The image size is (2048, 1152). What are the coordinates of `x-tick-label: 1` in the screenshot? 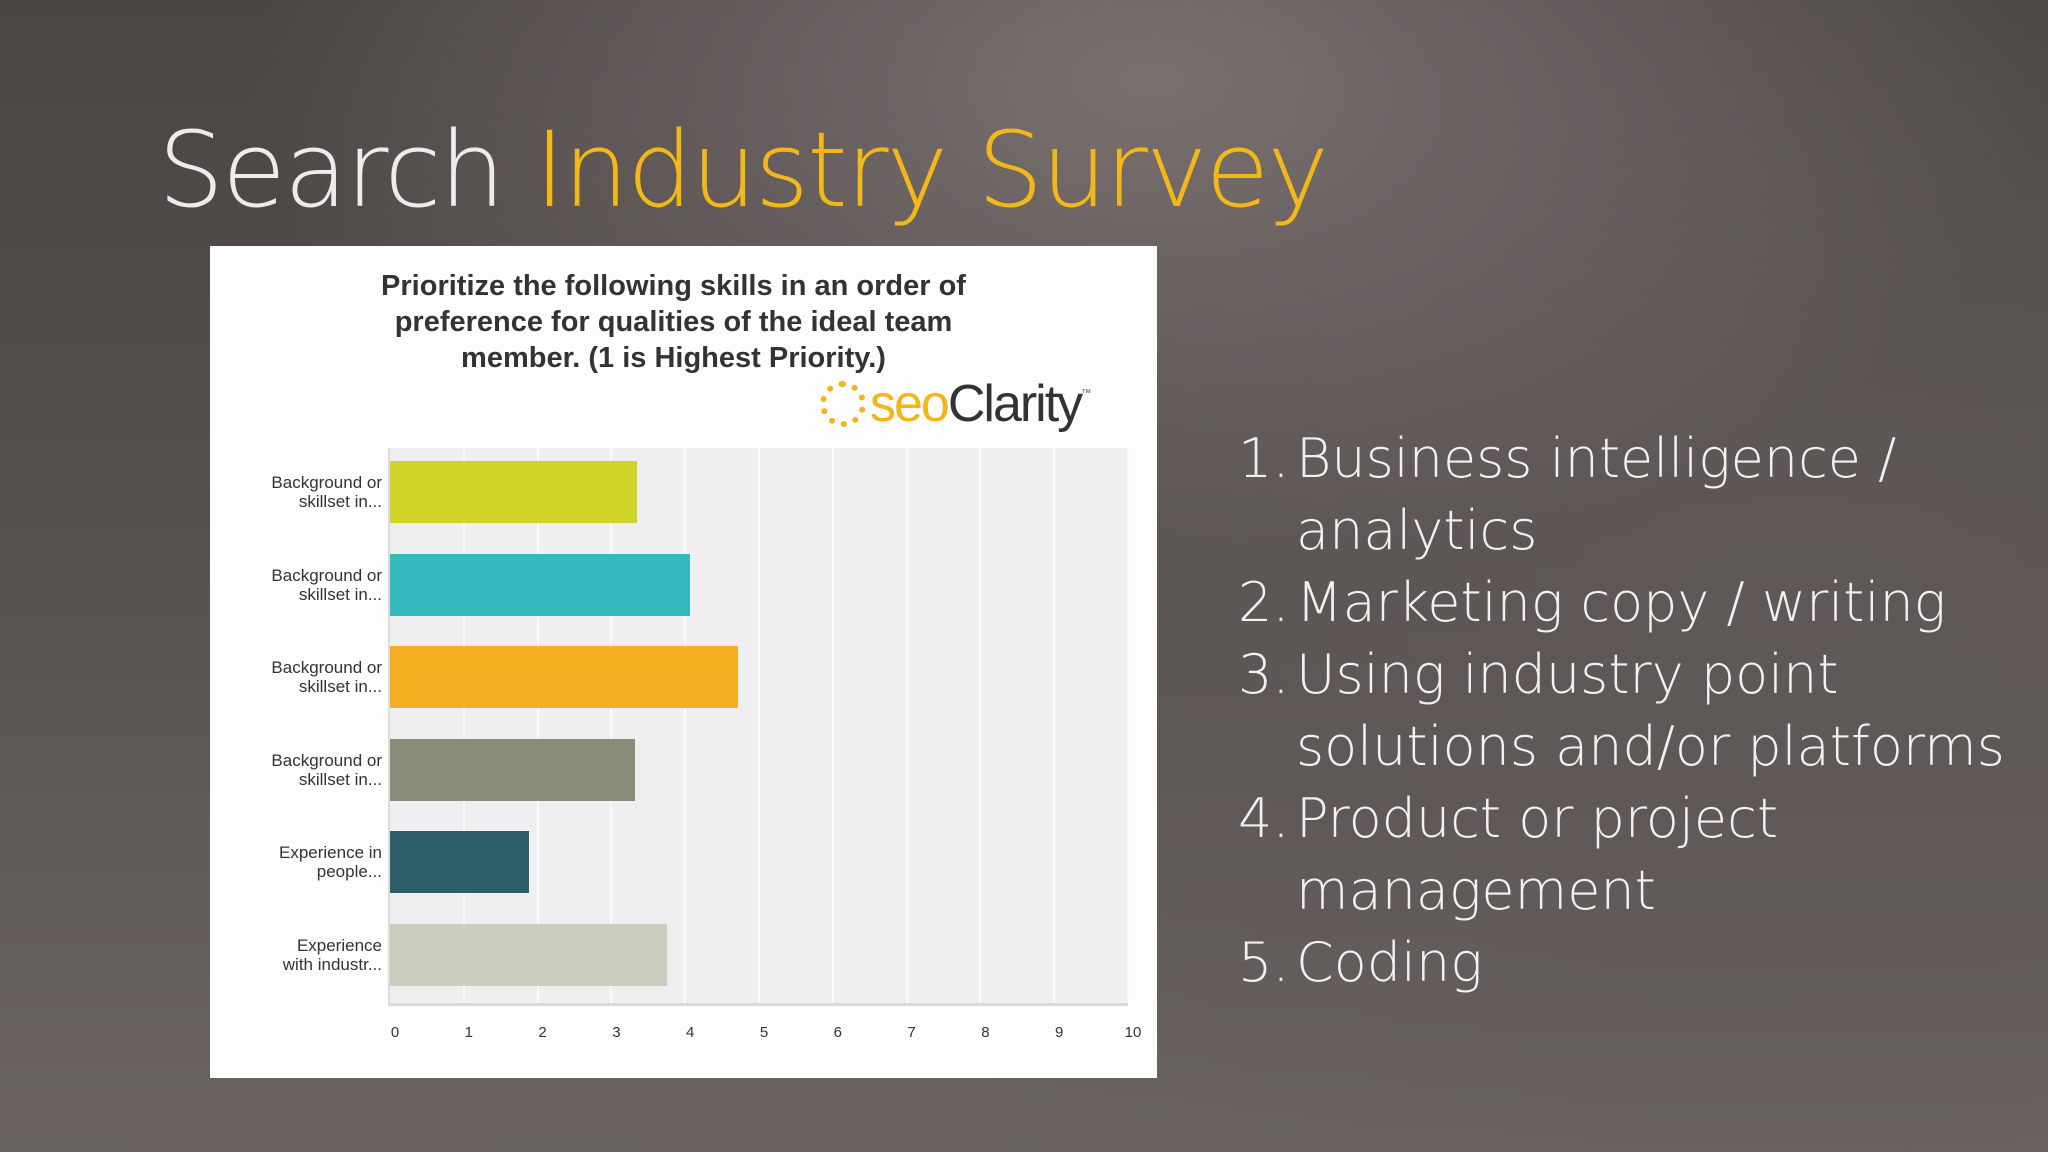 It's located at (468, 1032).